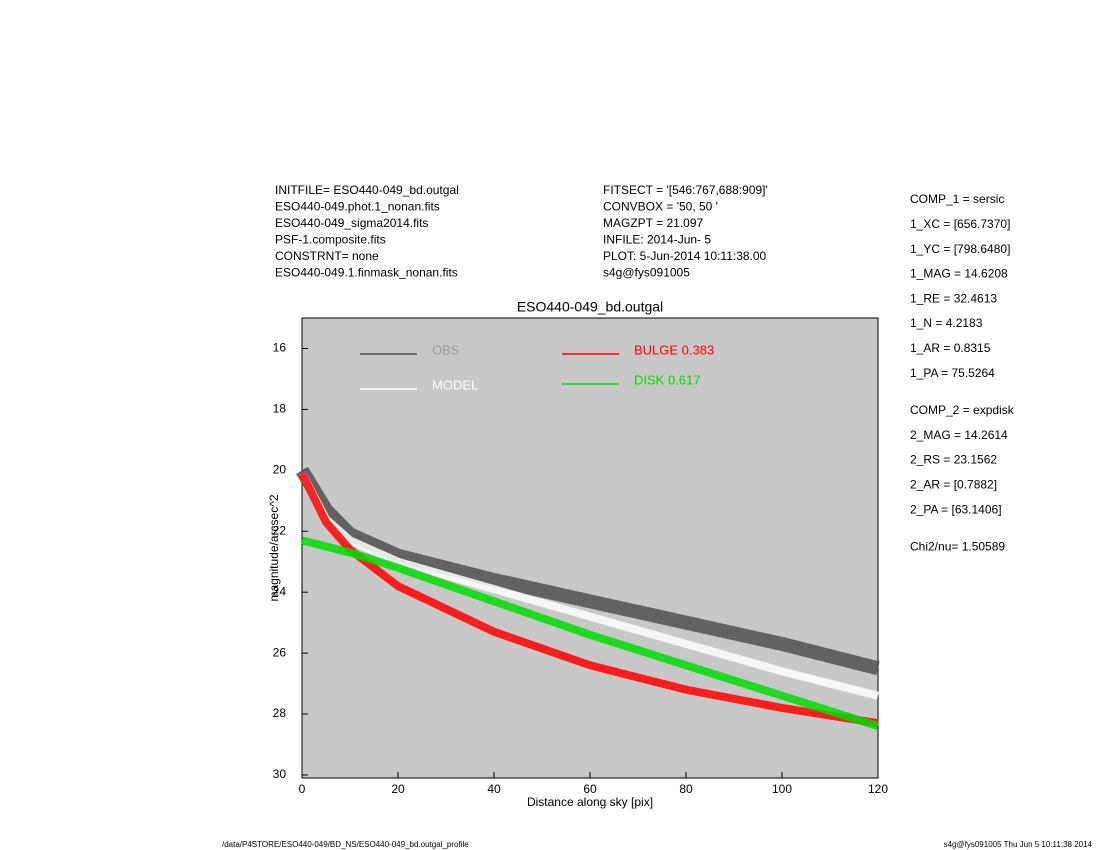 Image resolution: width=1100 pixels, height=850 pixels. What do you see at coordinates (674, 349) in the screenshot?
I see `legend-label: BULGE 0.383` at bounding box center [674, 349].